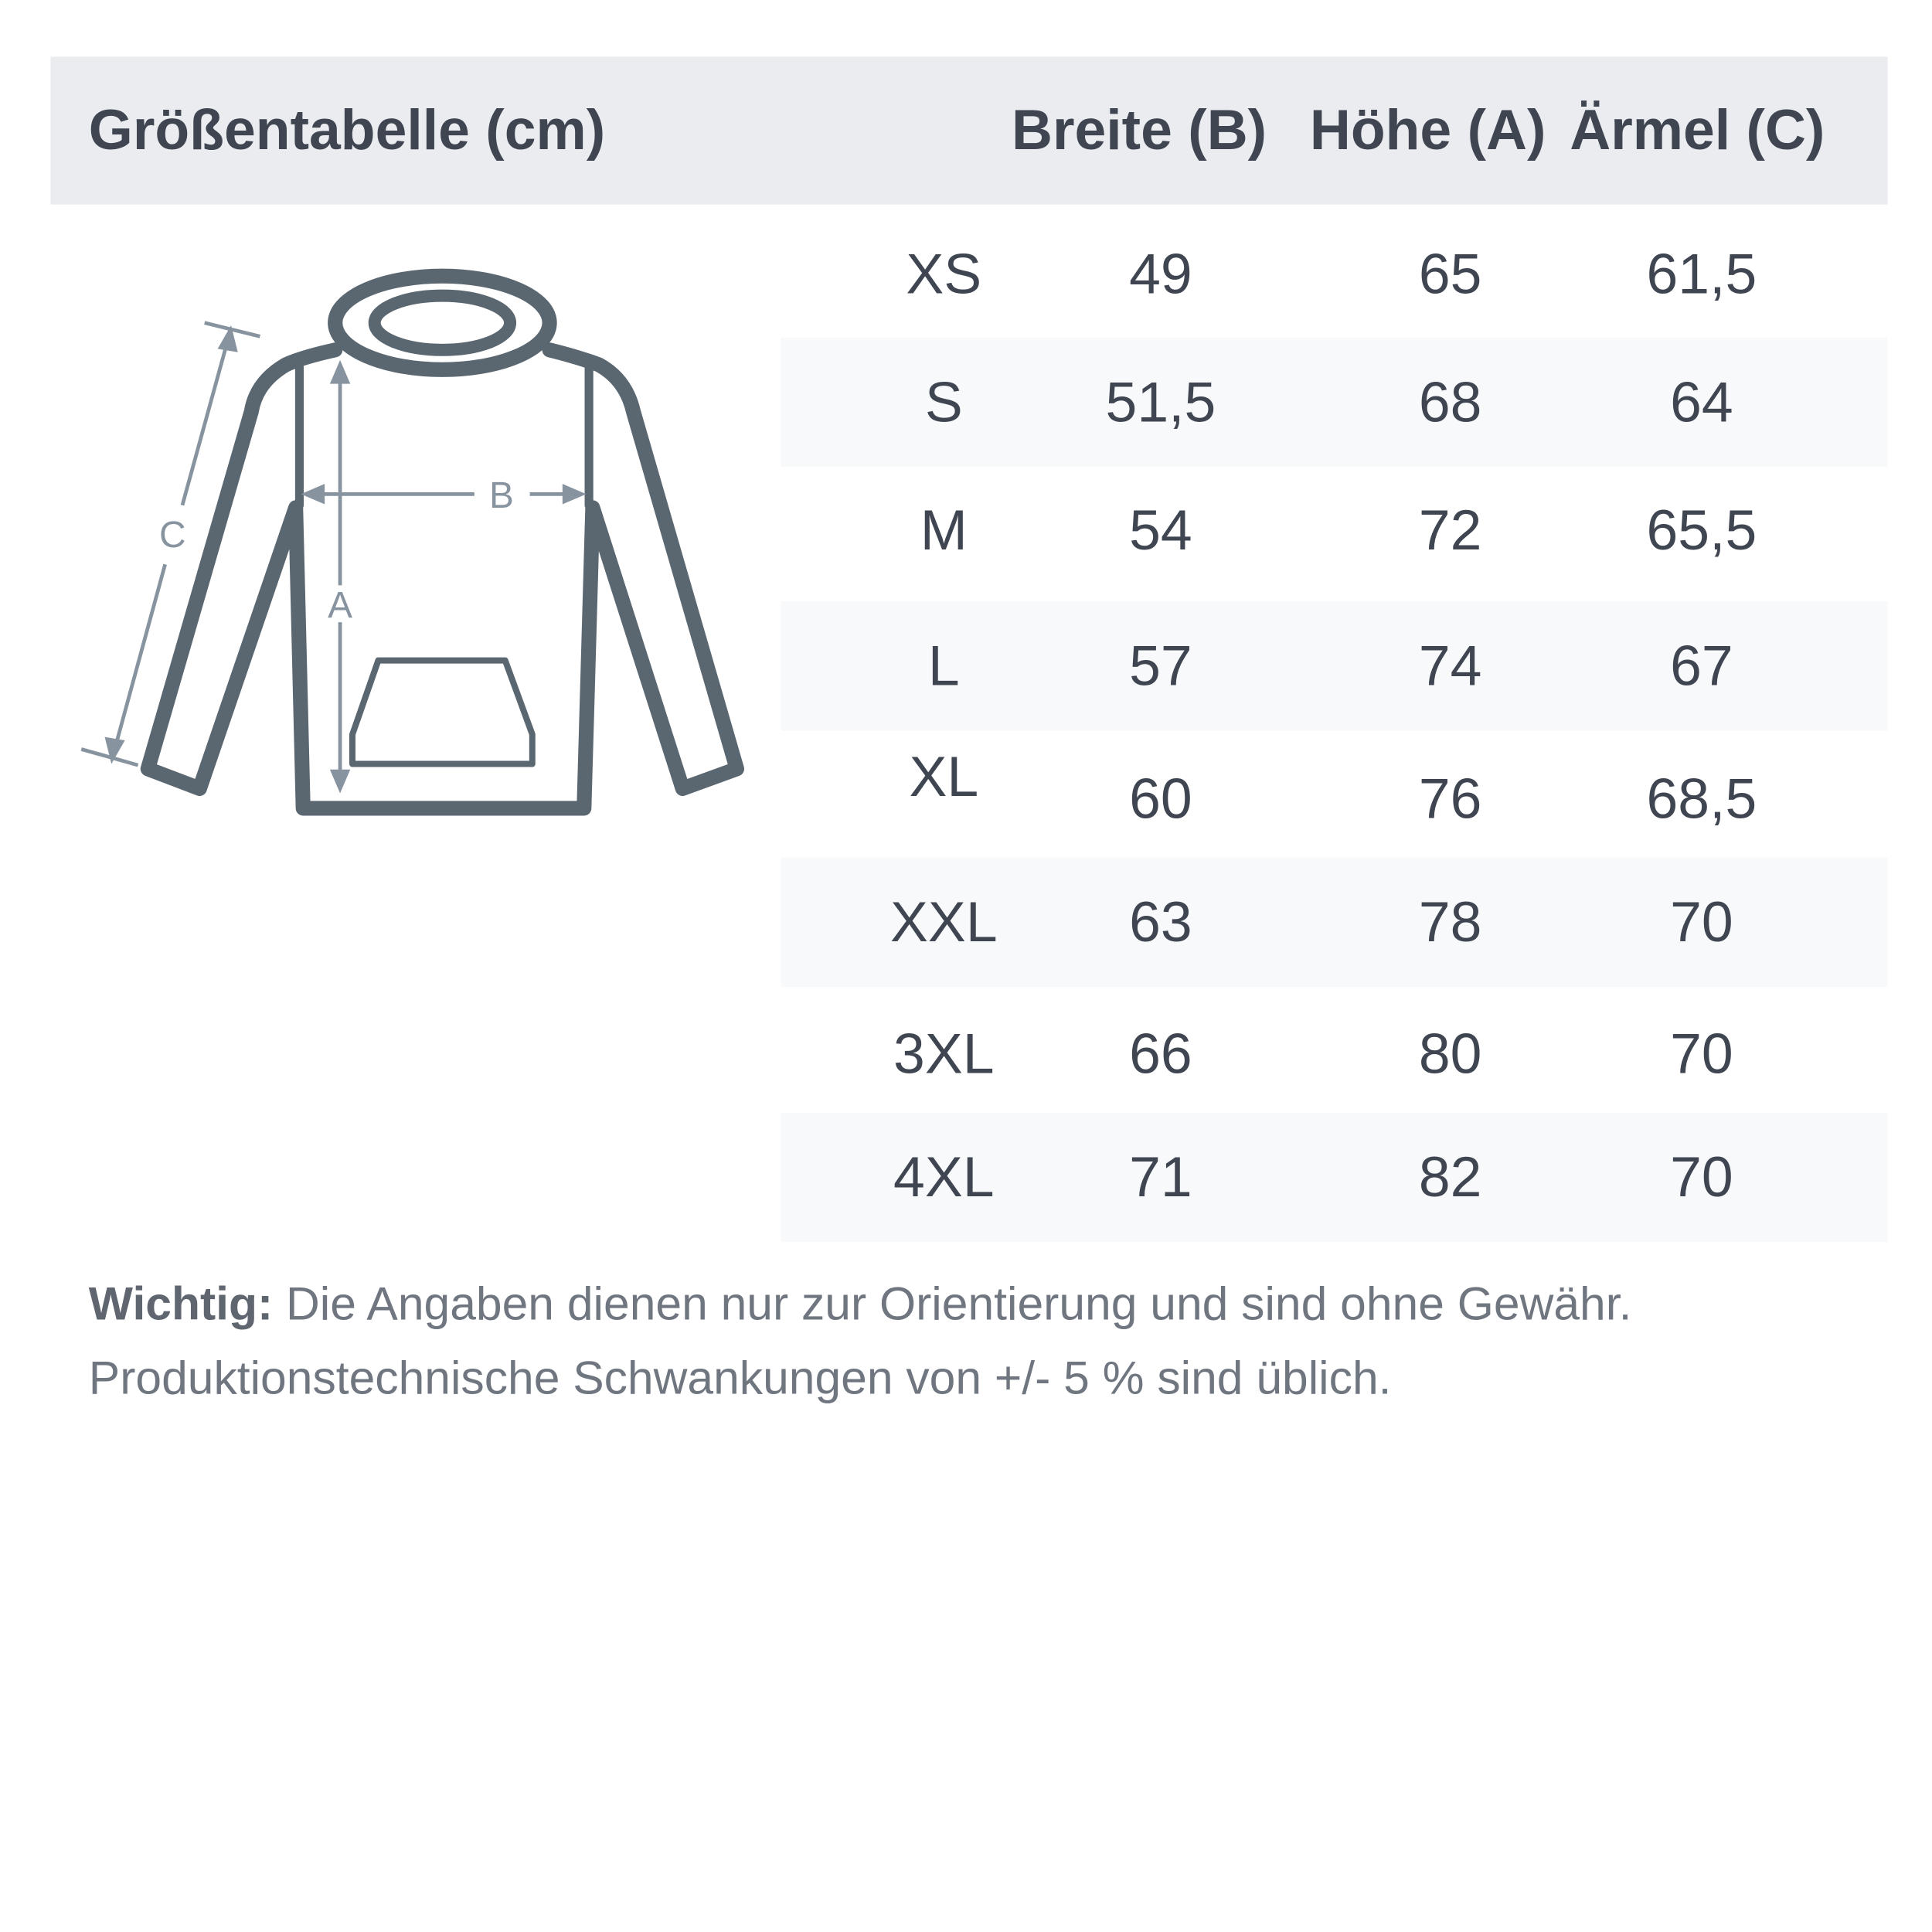 Image resolution: width=1932 pixels, height=1932 pixels. What do you see at coordinates (340, 372) in the screenshot?
I see `arrow-up-icon` at bounding box center [340, 372].